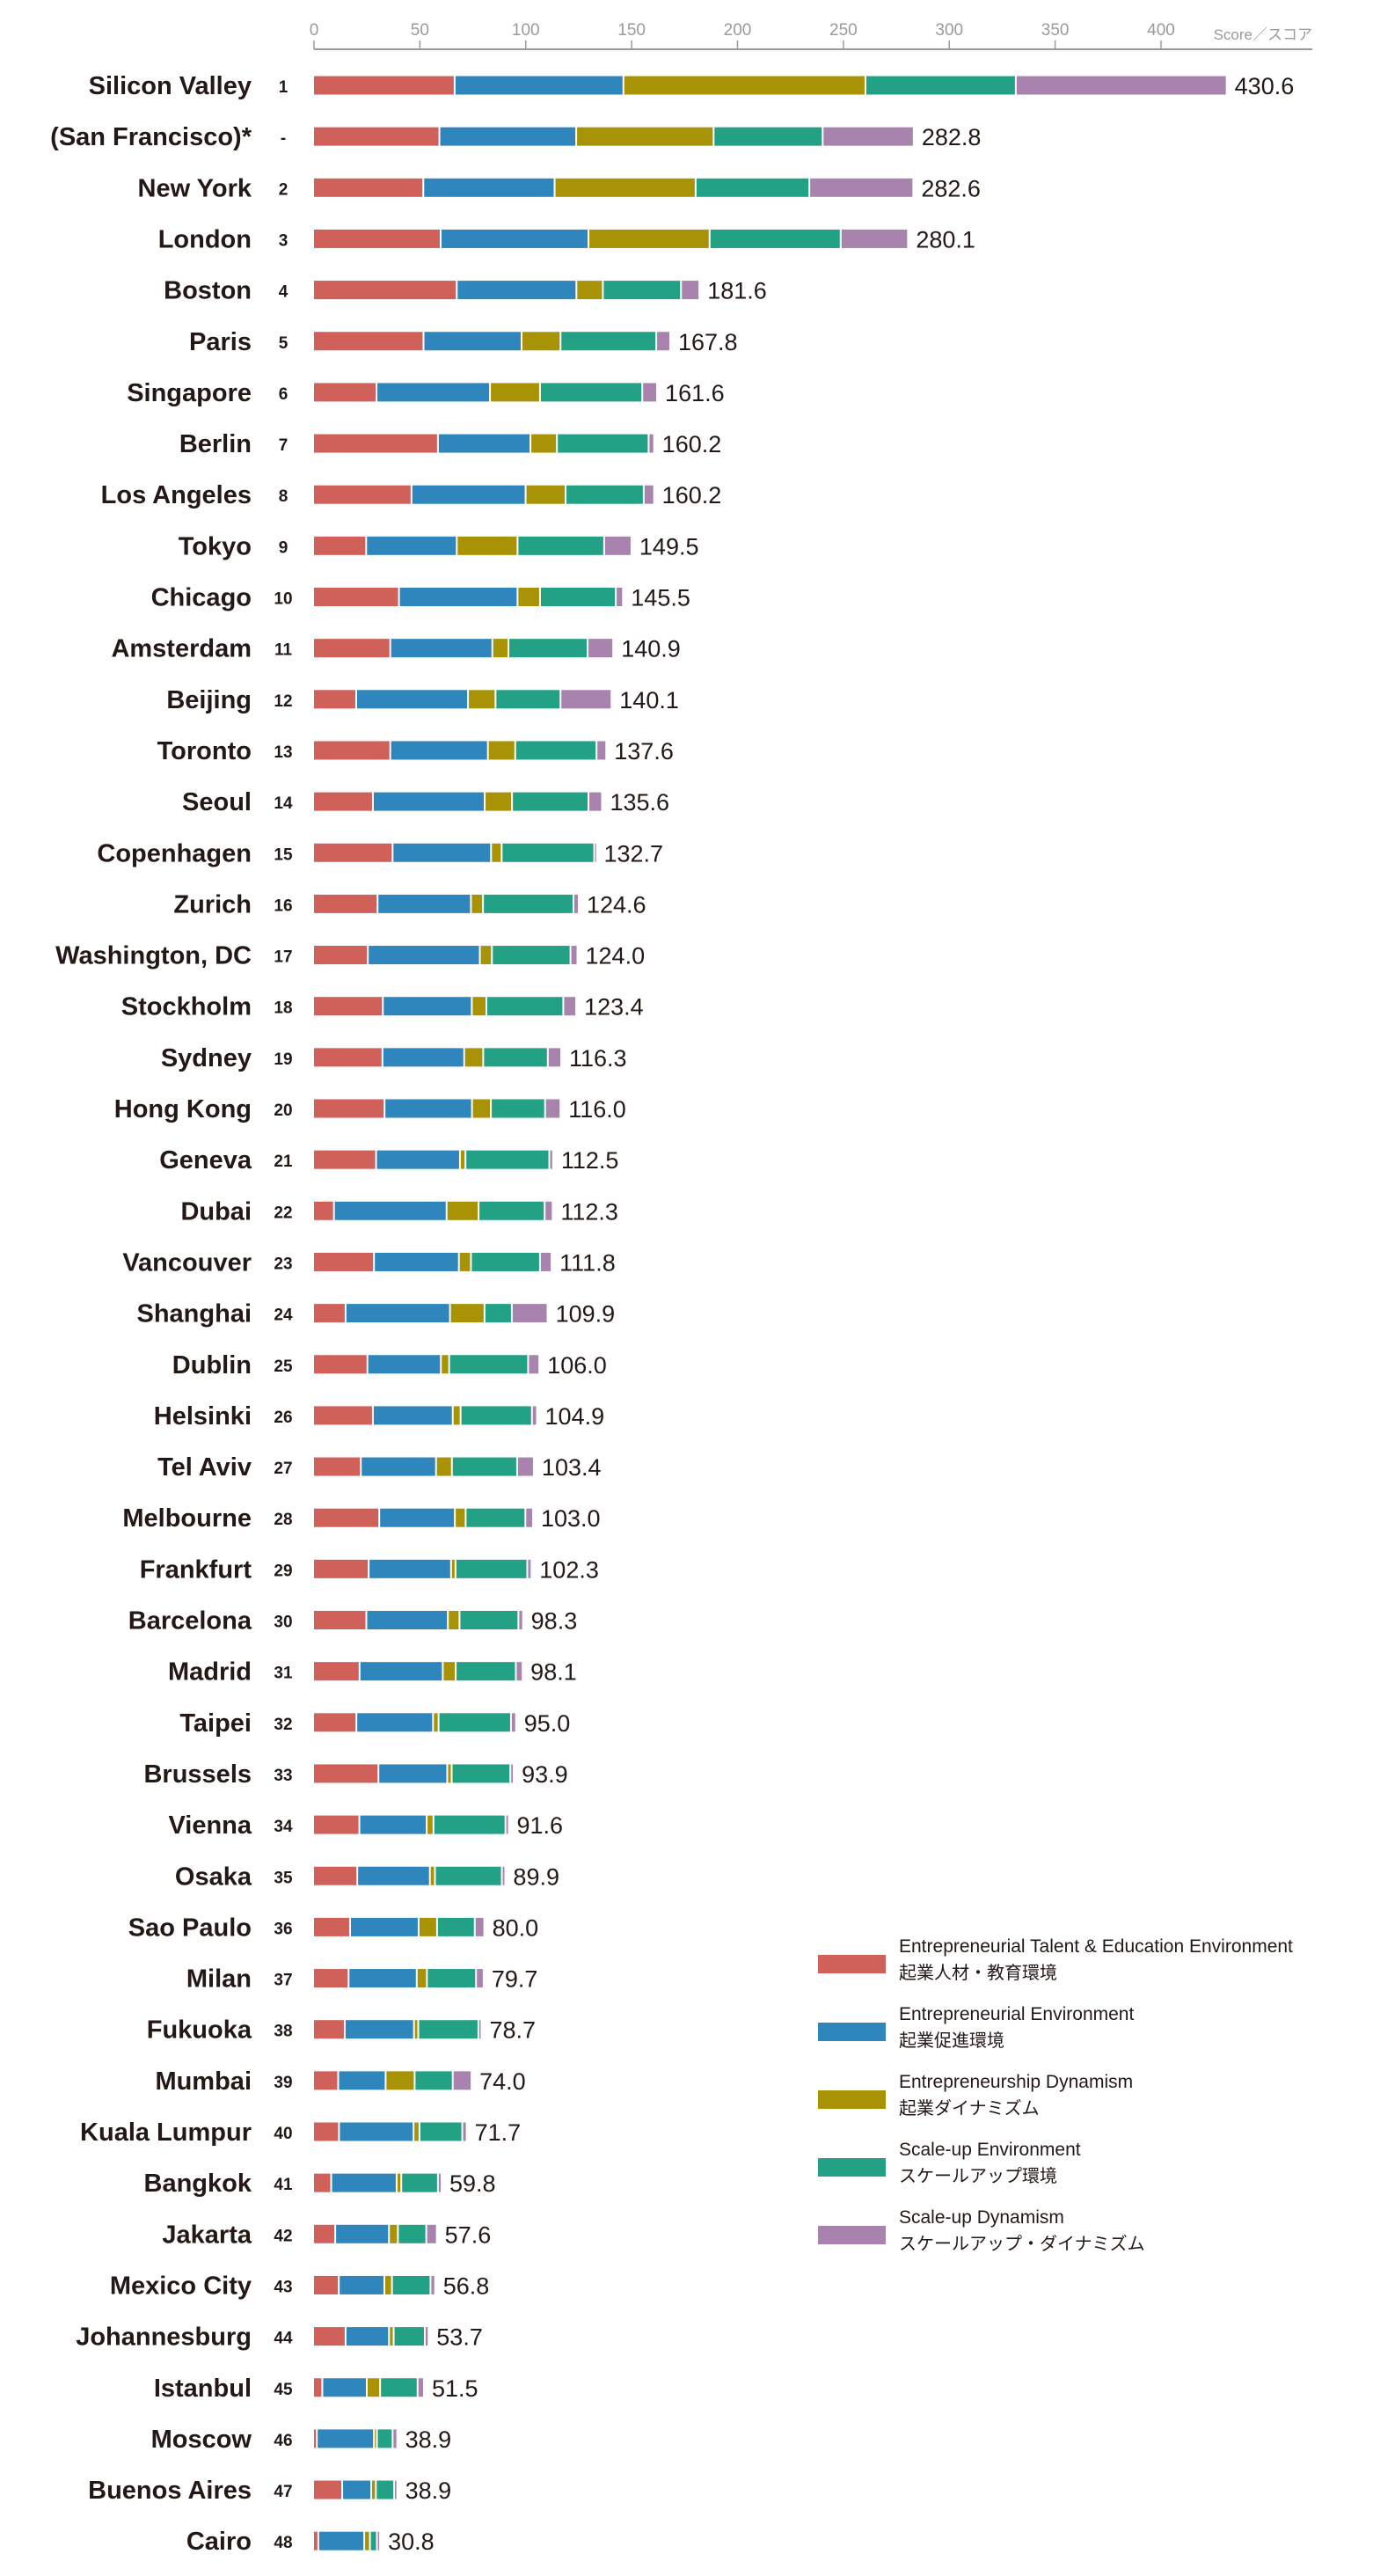  Describe the element at coordinates (515, 137) in the screenshot. I see `bar-row: (San Francisco)* - 282.8` at that location.